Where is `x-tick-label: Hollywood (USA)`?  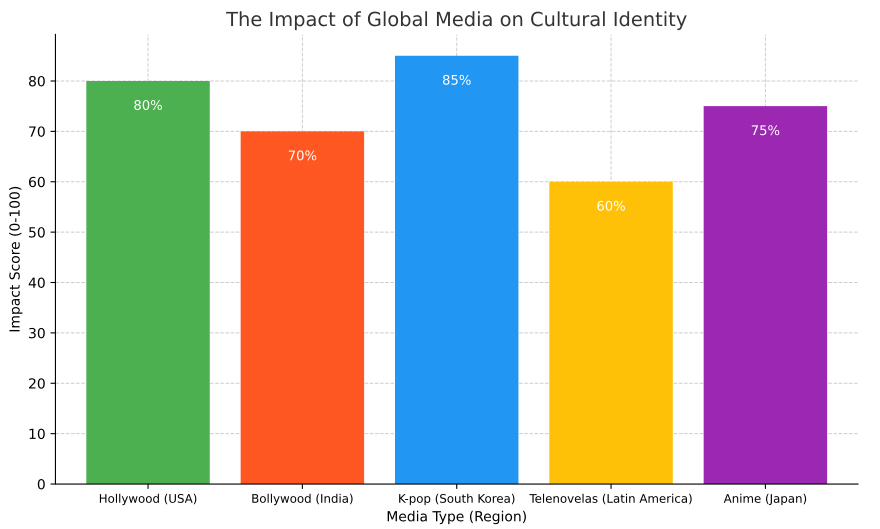
x-tick-label: Hollywood (USA) is located at coordinates (148, 500).